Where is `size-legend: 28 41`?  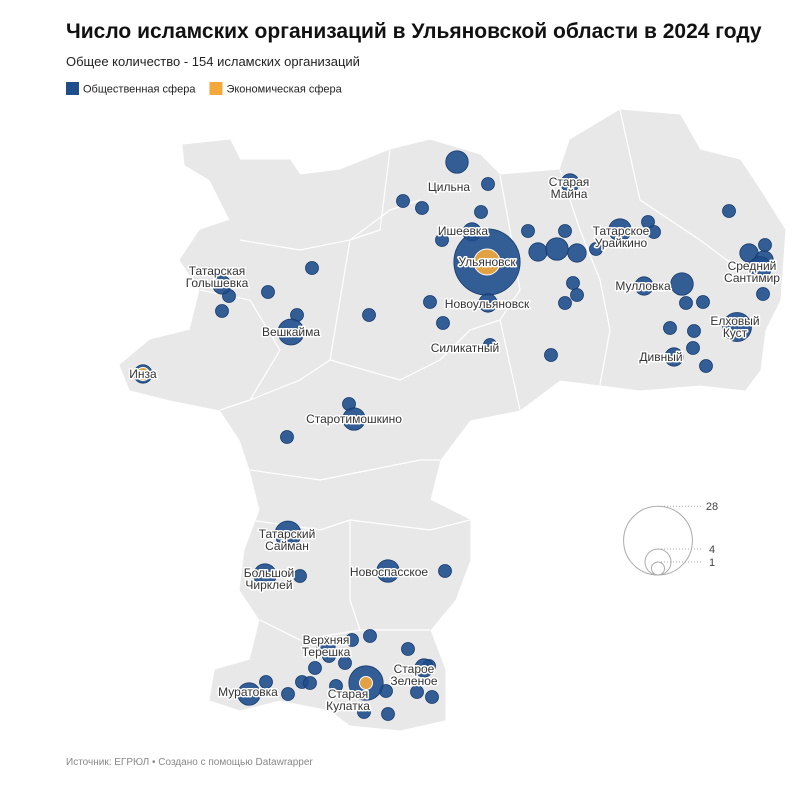 size-legend: 28 41 is located at coordinates (670, 538).